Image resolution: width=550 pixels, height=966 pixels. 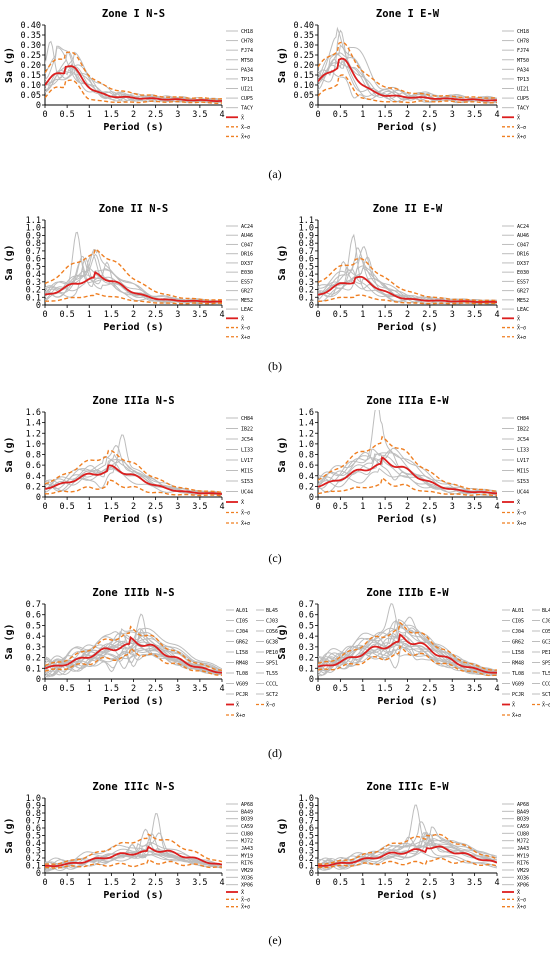 I want to click on y-axis-label: Sa (g), so click(x=282, y=262).